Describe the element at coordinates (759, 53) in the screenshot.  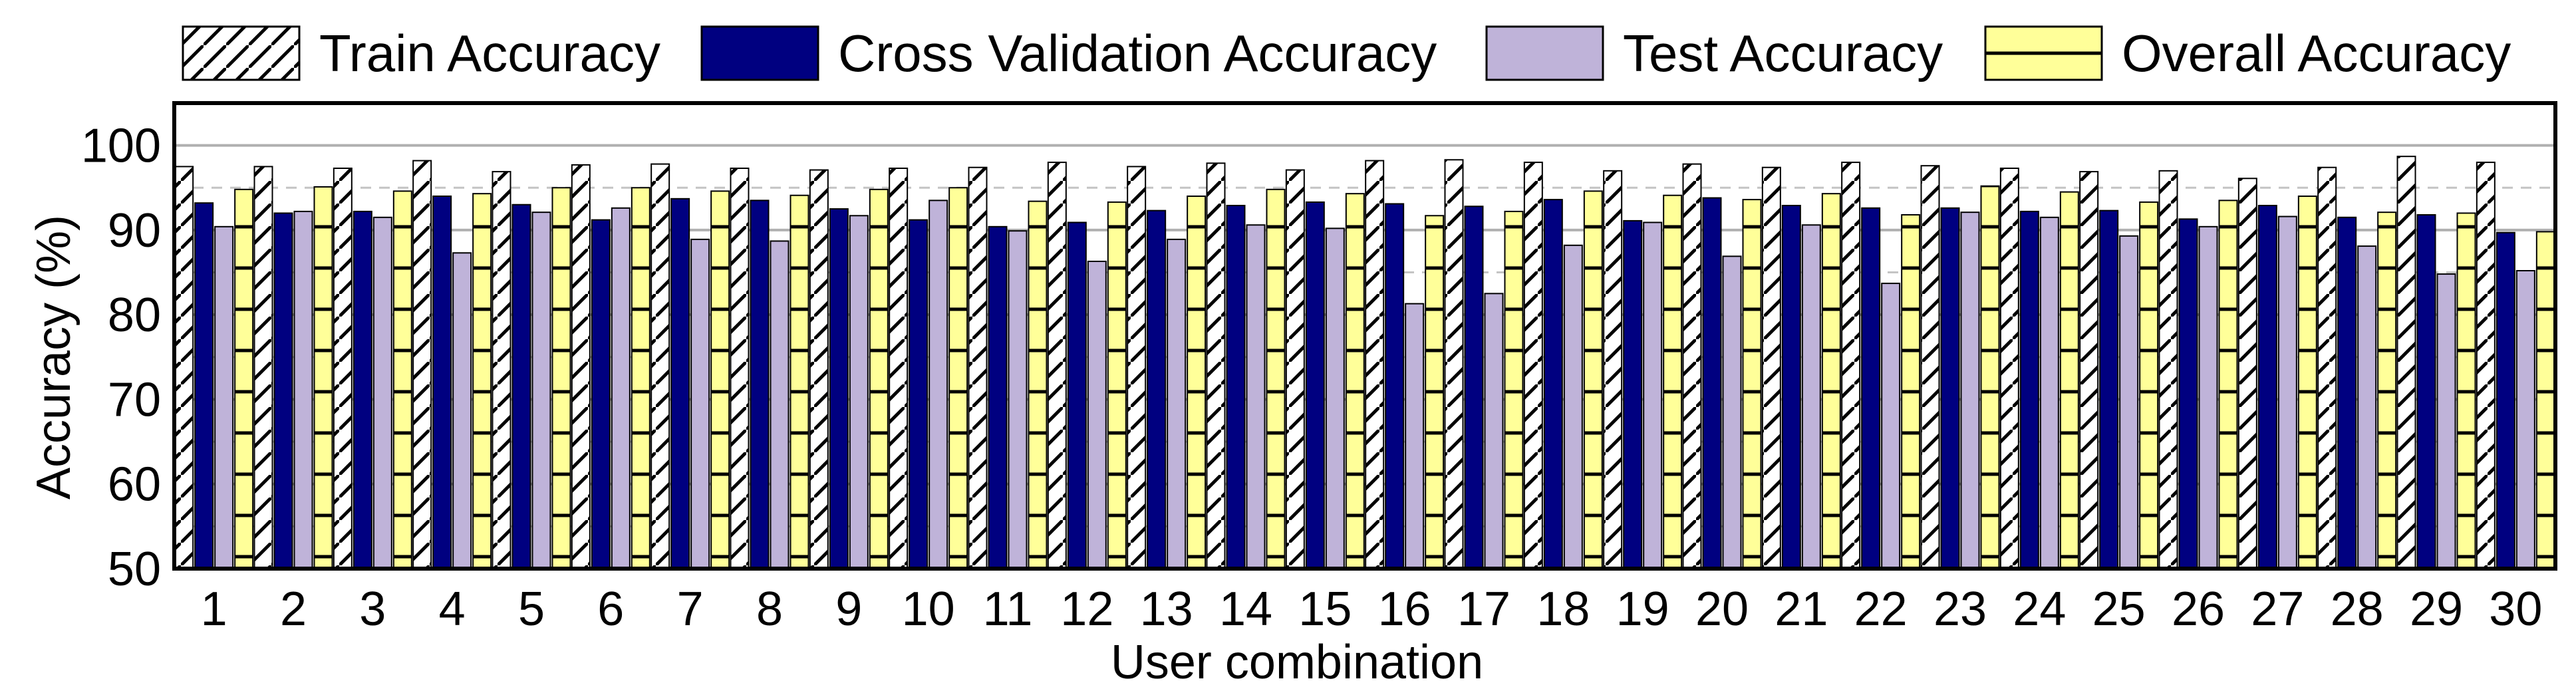
I see `legend-swatch-cross-validation-accuracy` at that location.